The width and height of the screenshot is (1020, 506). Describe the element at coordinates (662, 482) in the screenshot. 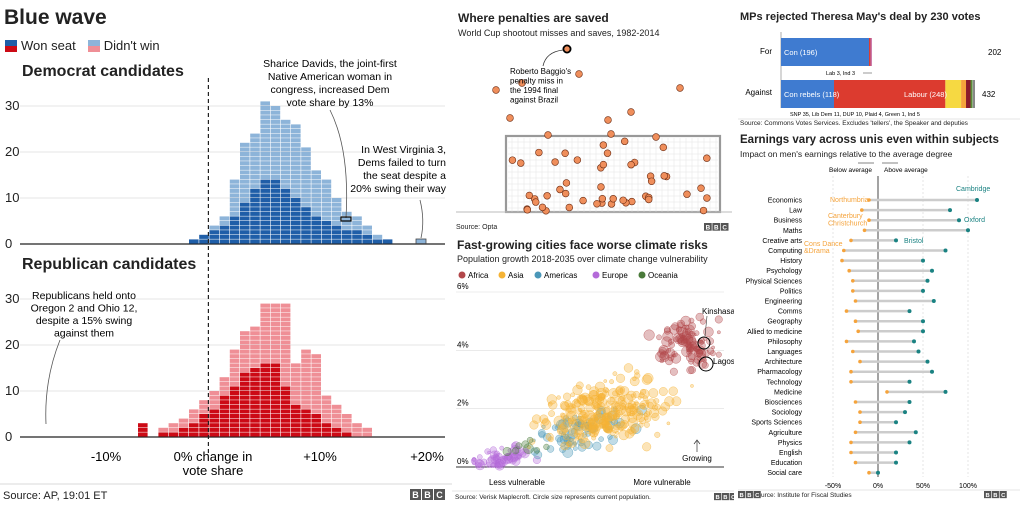

I see `more-vulnerable-label: More vulnerable` at that location.